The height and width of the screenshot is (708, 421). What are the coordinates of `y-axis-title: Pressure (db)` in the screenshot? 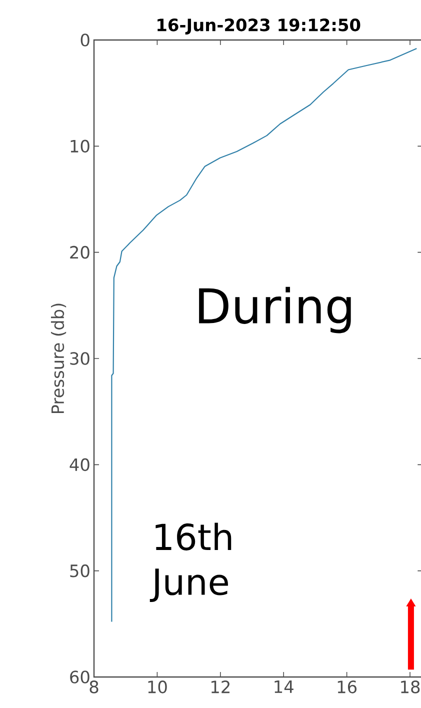 It's located at (58, 359).